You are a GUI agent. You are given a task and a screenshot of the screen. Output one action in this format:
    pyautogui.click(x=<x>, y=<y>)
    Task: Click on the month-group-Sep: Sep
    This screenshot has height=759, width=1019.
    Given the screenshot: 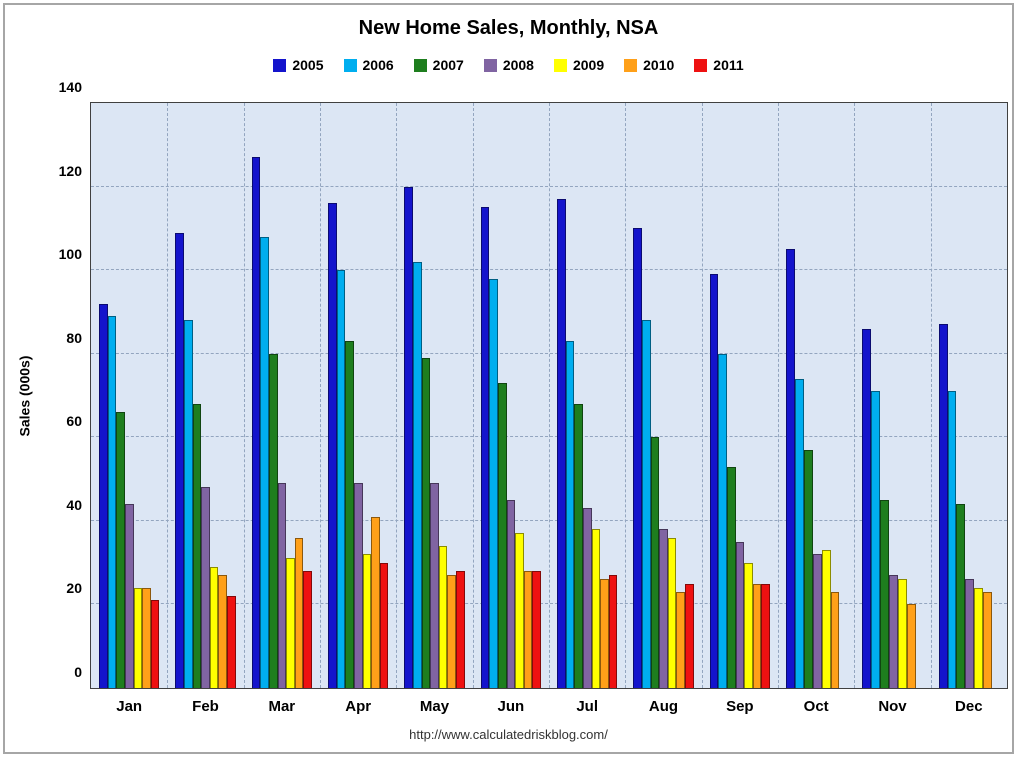 What is the action you would take?
    pyautogui.click(x=740, y=409)
    